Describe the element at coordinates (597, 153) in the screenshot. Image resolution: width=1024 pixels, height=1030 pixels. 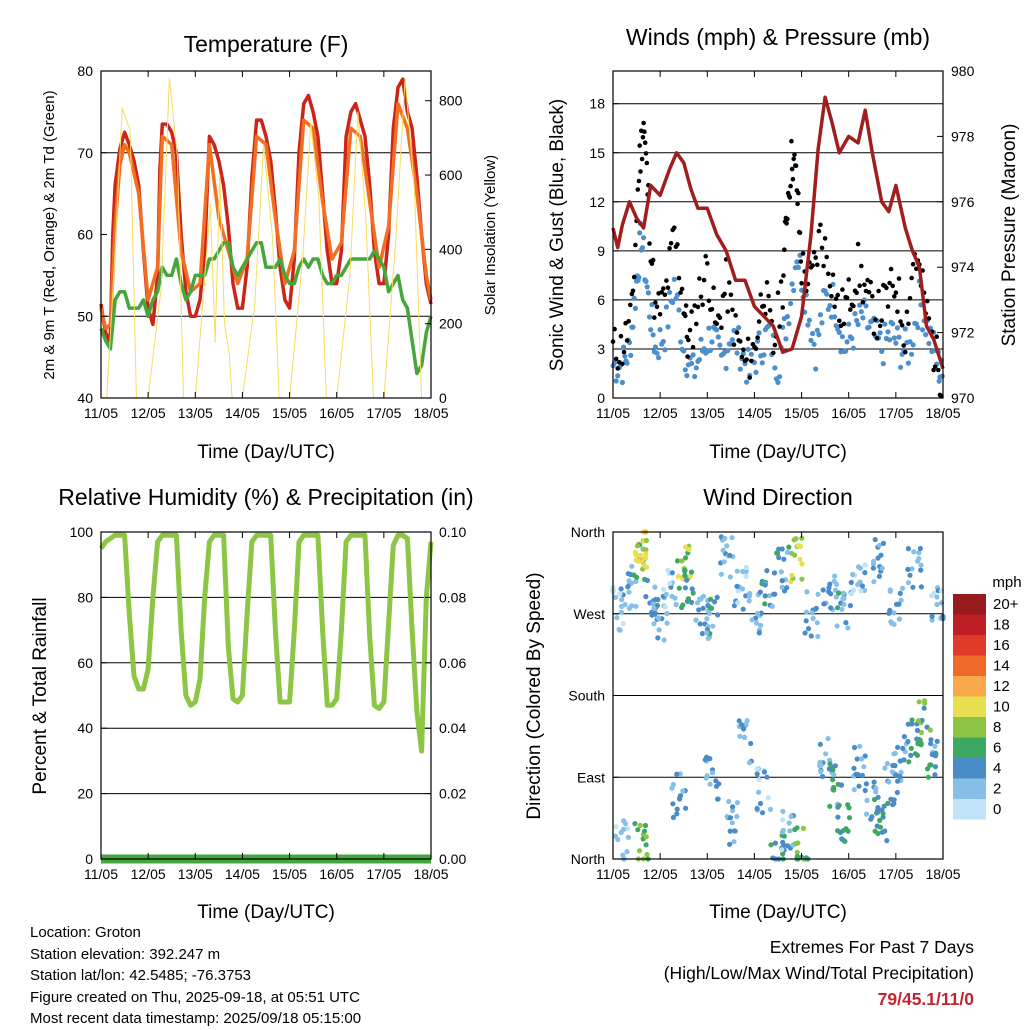
I see `y-tick-label: 15` at that location.